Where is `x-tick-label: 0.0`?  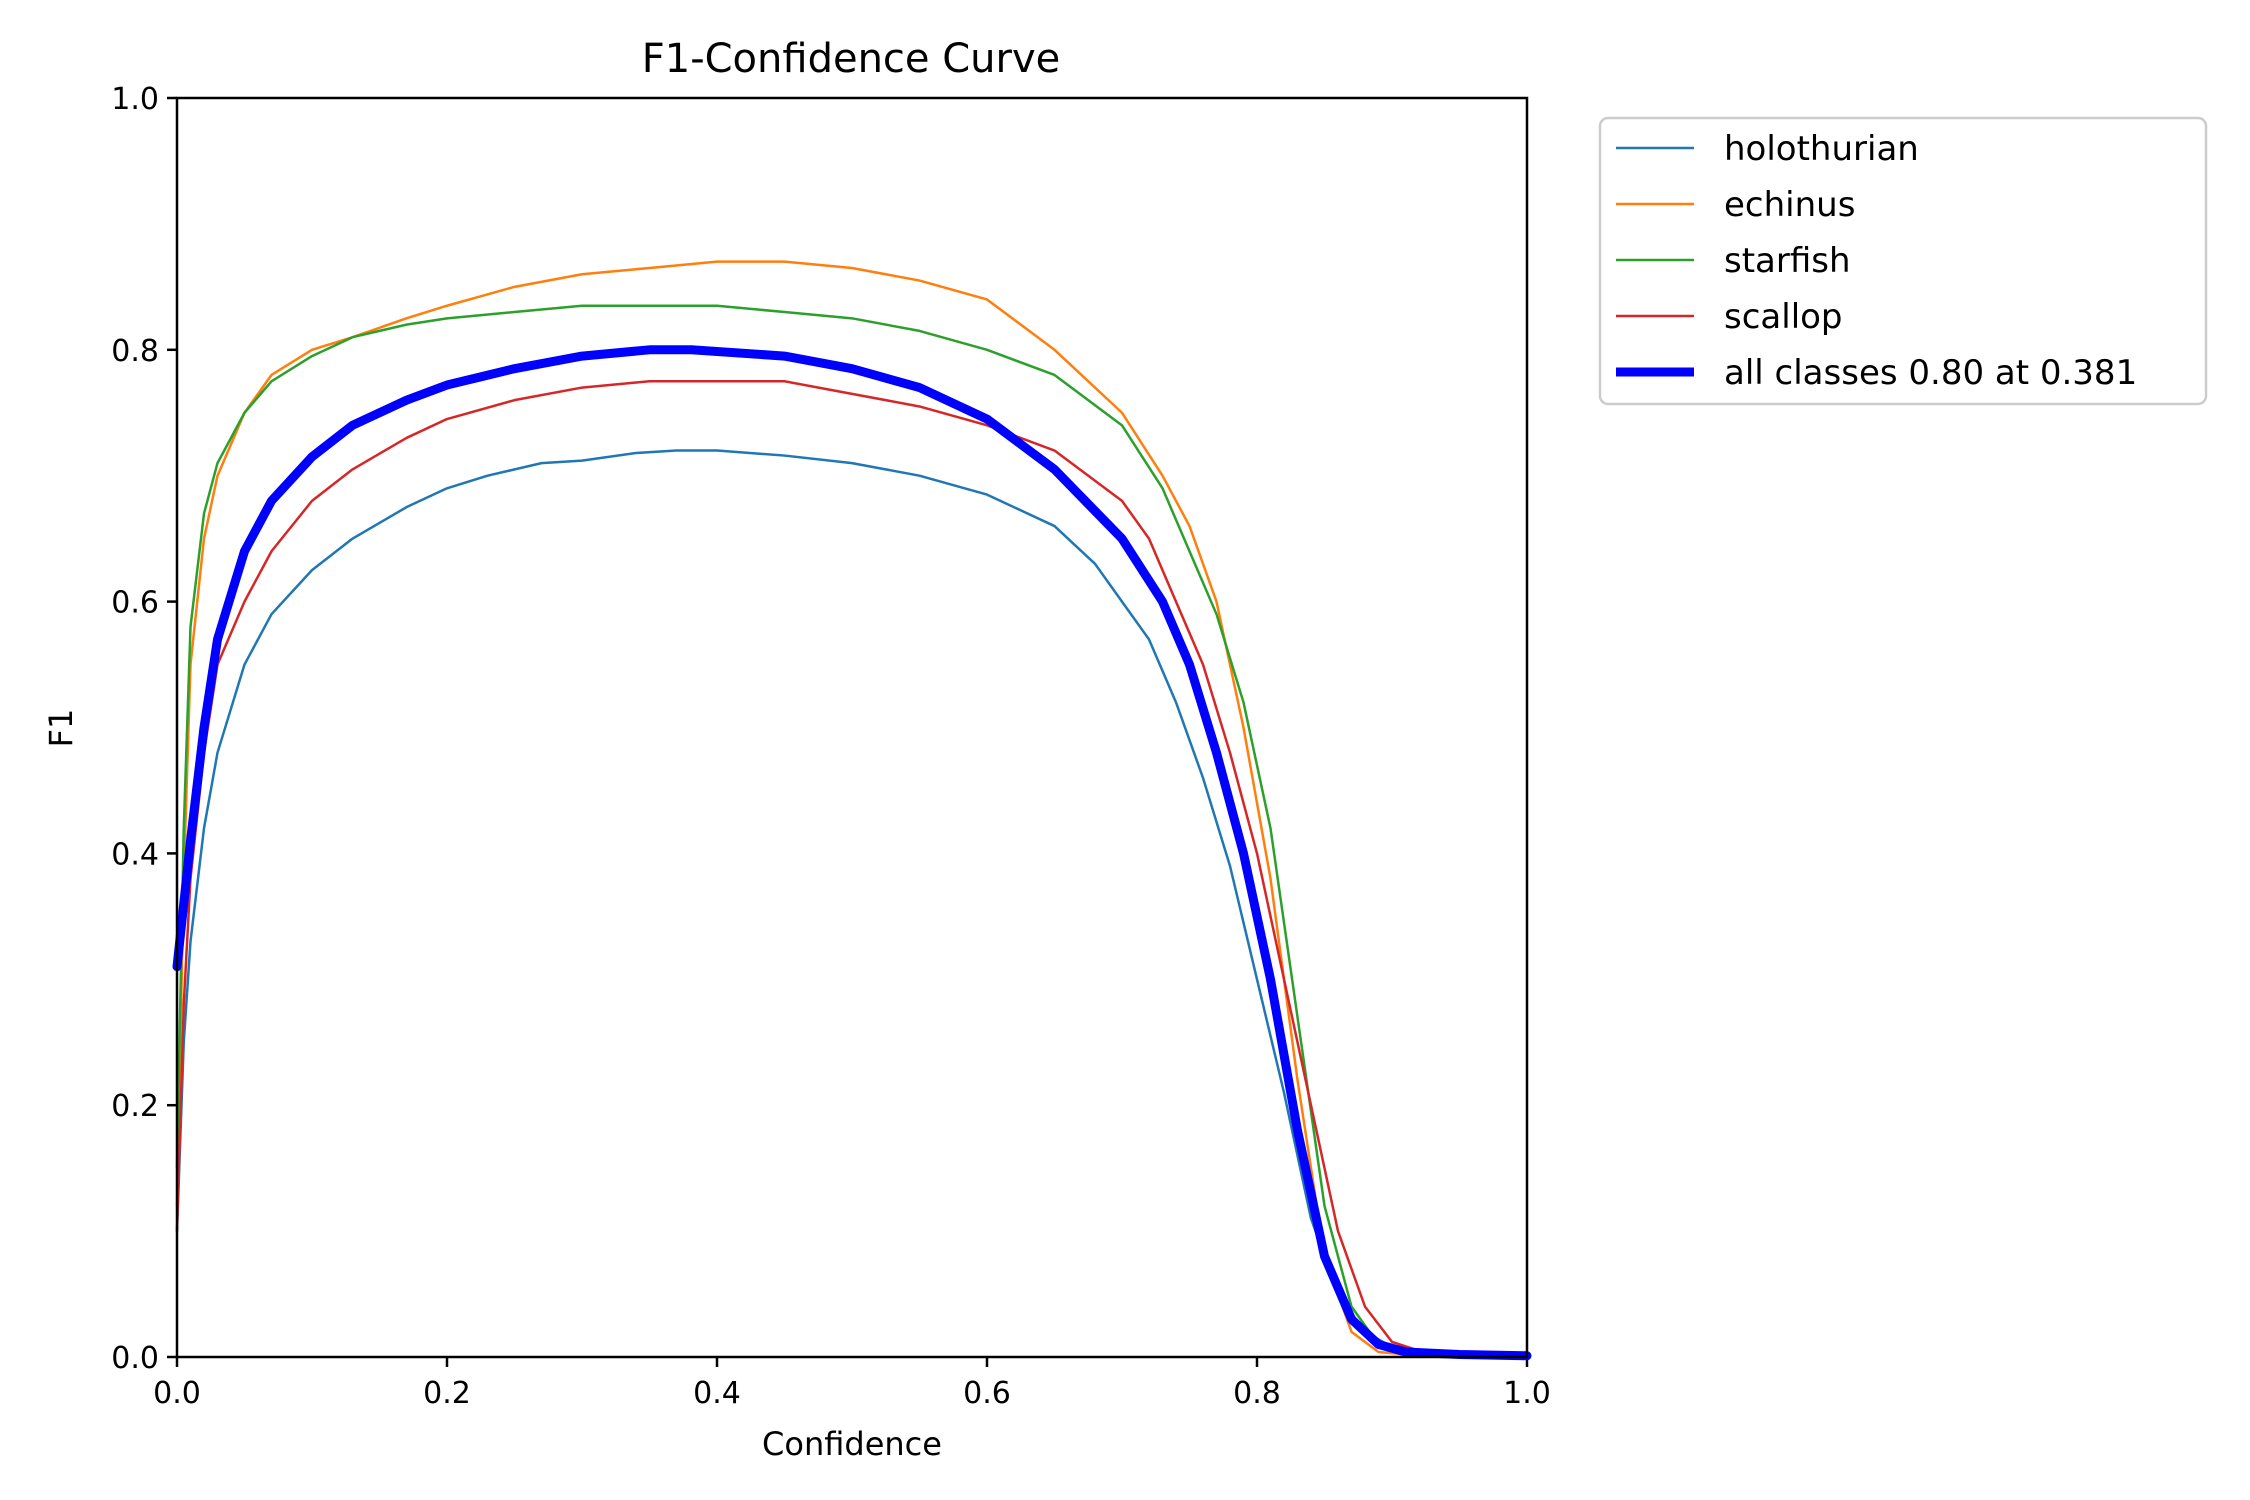
x-tick-label: 0.0 is located at coordinates (177, 1393).